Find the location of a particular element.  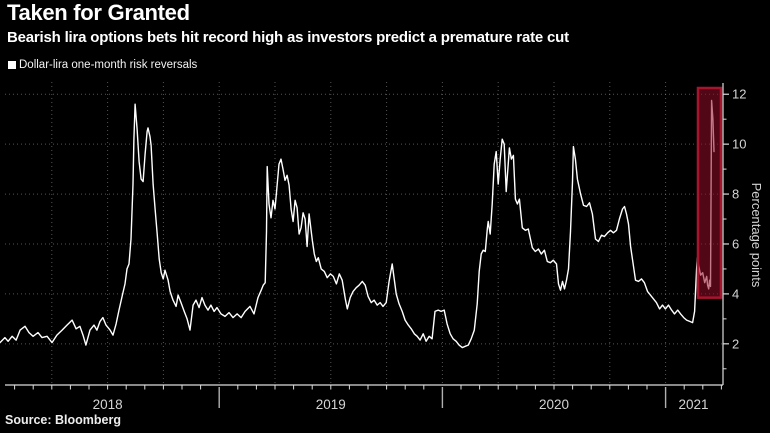

svg-text: Percentage points is located at coordinates (756, 235).